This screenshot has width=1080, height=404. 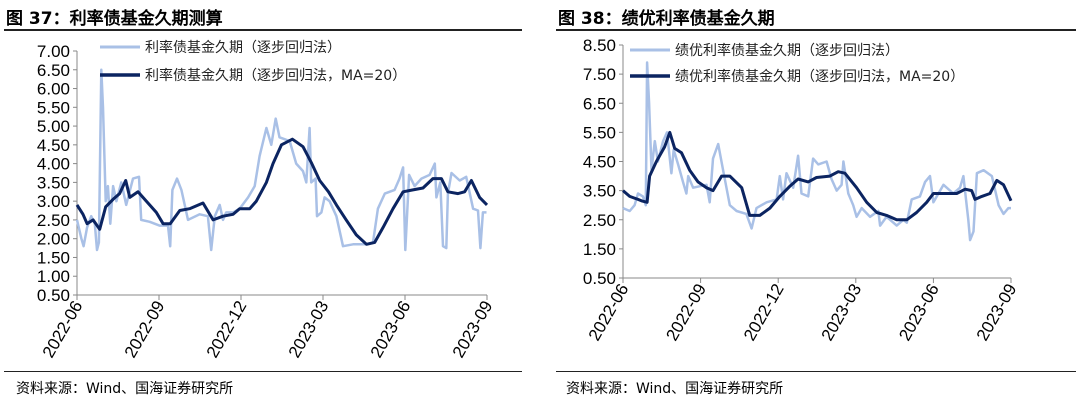 What do you see at coordinates (53, 239) in the screenshot?
I see `y-tick-label: 2.00` at bounding box center [53, 239].